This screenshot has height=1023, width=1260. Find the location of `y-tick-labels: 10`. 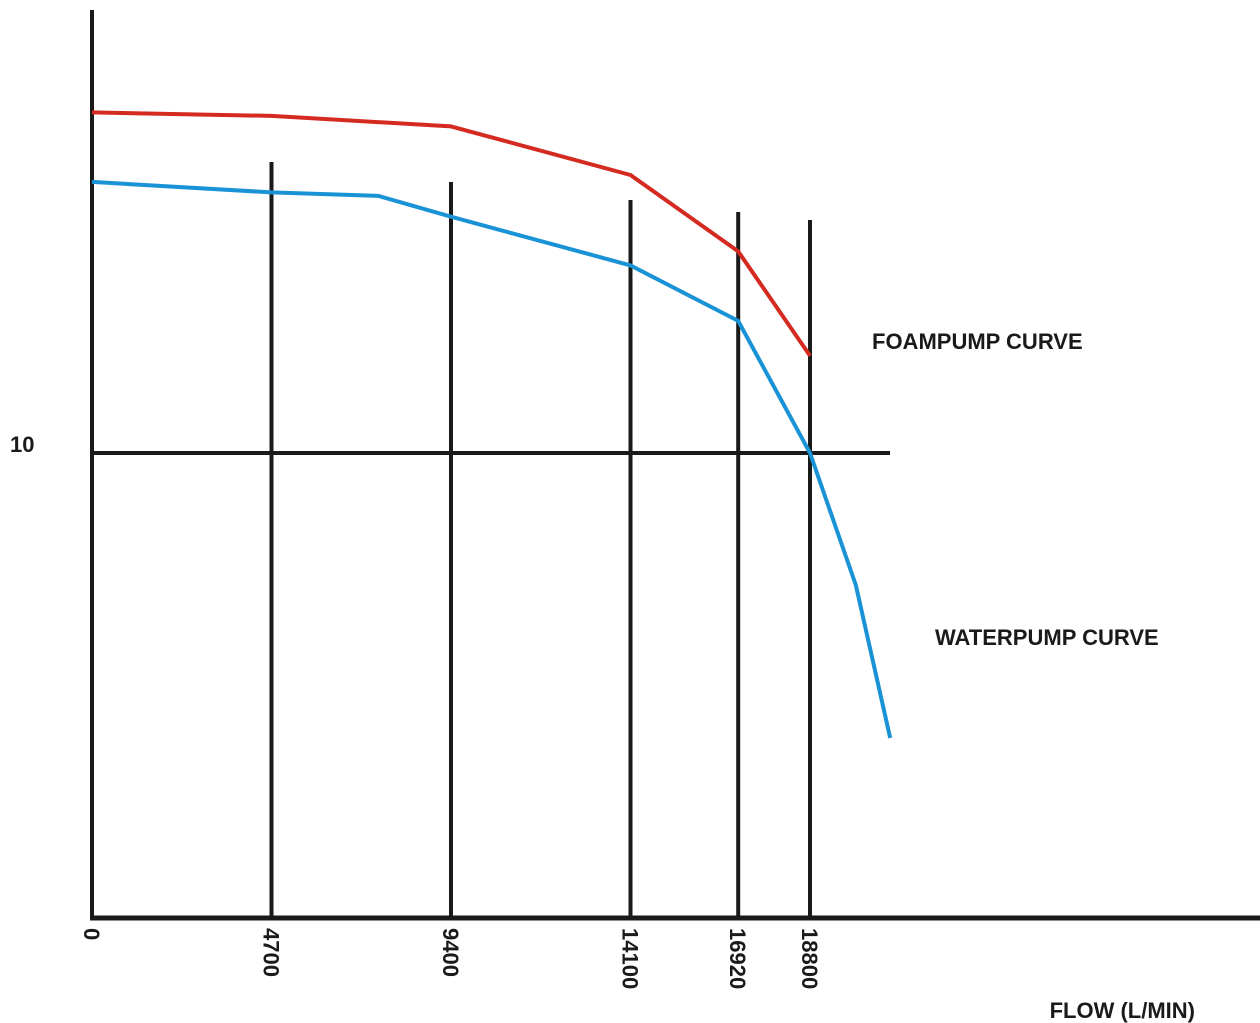

y-tick-labels: 10 is located at coordinates (22, 444).